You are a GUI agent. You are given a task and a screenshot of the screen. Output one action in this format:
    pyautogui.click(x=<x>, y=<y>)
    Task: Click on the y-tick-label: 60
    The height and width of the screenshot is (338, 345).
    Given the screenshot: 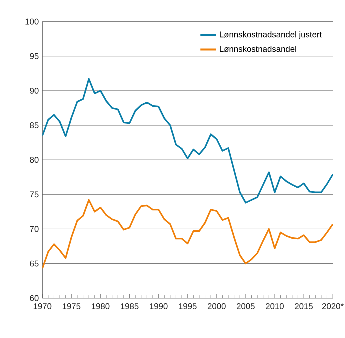 What is the action you would take?
    pyautogui.click(x=34, y=298)
    